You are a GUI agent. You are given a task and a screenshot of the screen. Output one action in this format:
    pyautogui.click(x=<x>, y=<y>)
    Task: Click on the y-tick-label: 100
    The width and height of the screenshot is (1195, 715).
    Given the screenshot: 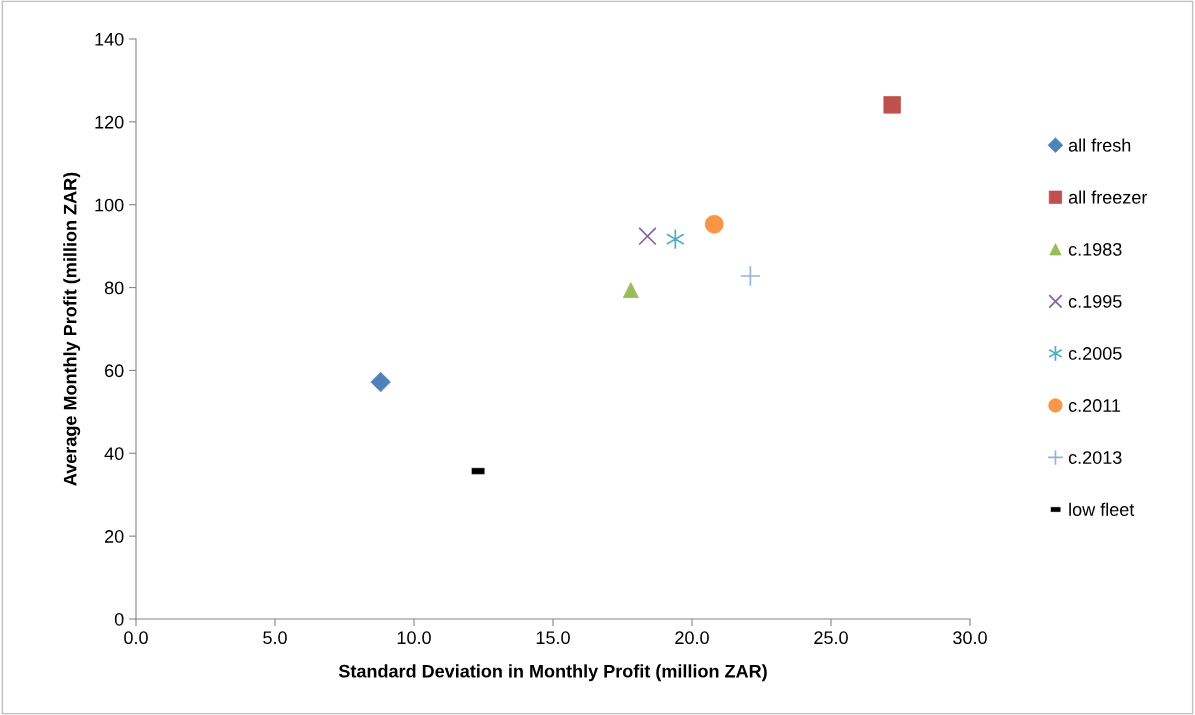 What is the action you would take?
    pyautogui.click(x=109, y=205)
    